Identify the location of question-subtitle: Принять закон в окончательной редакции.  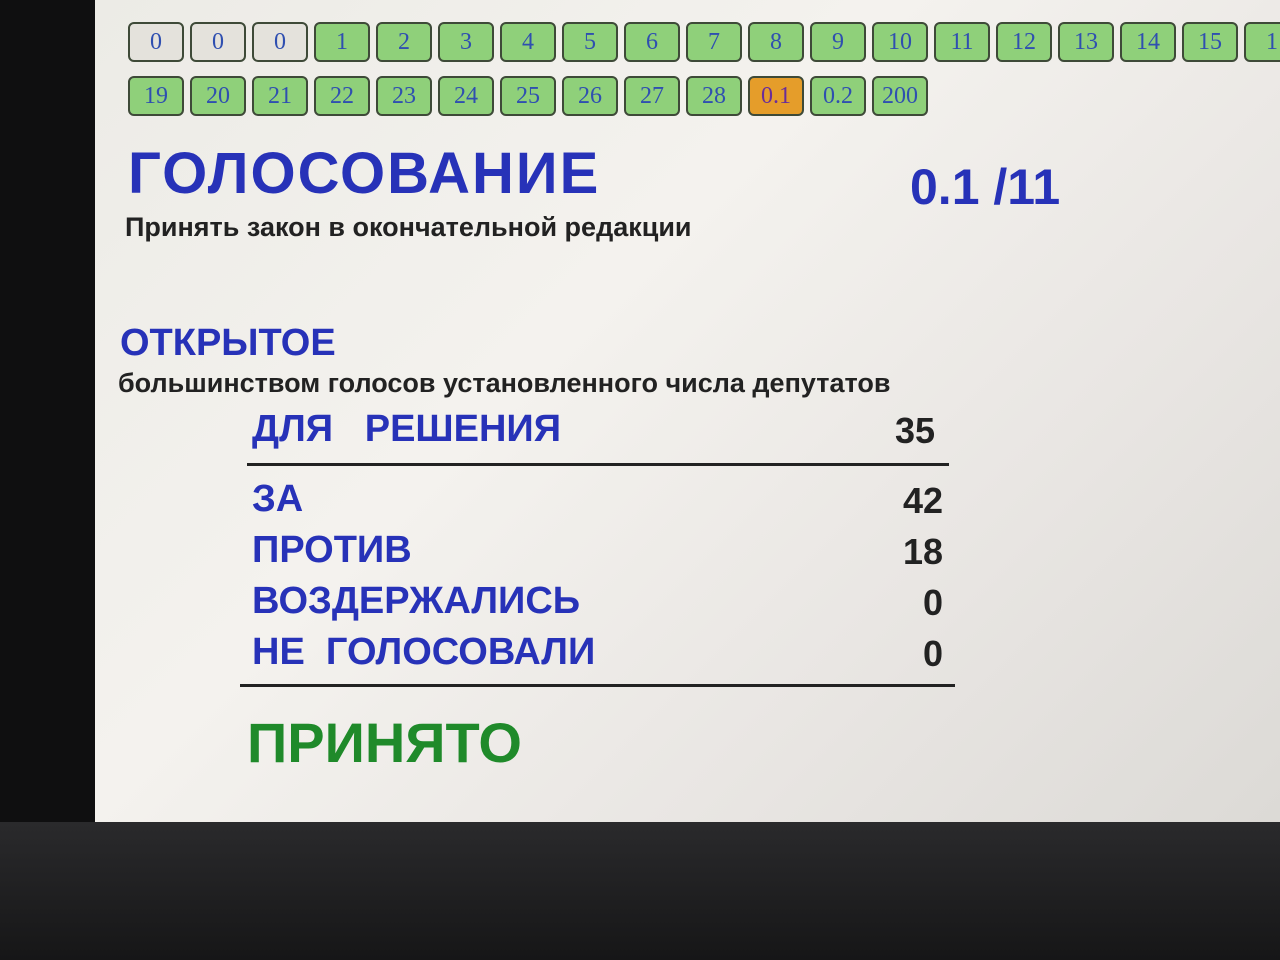
(408, 227).